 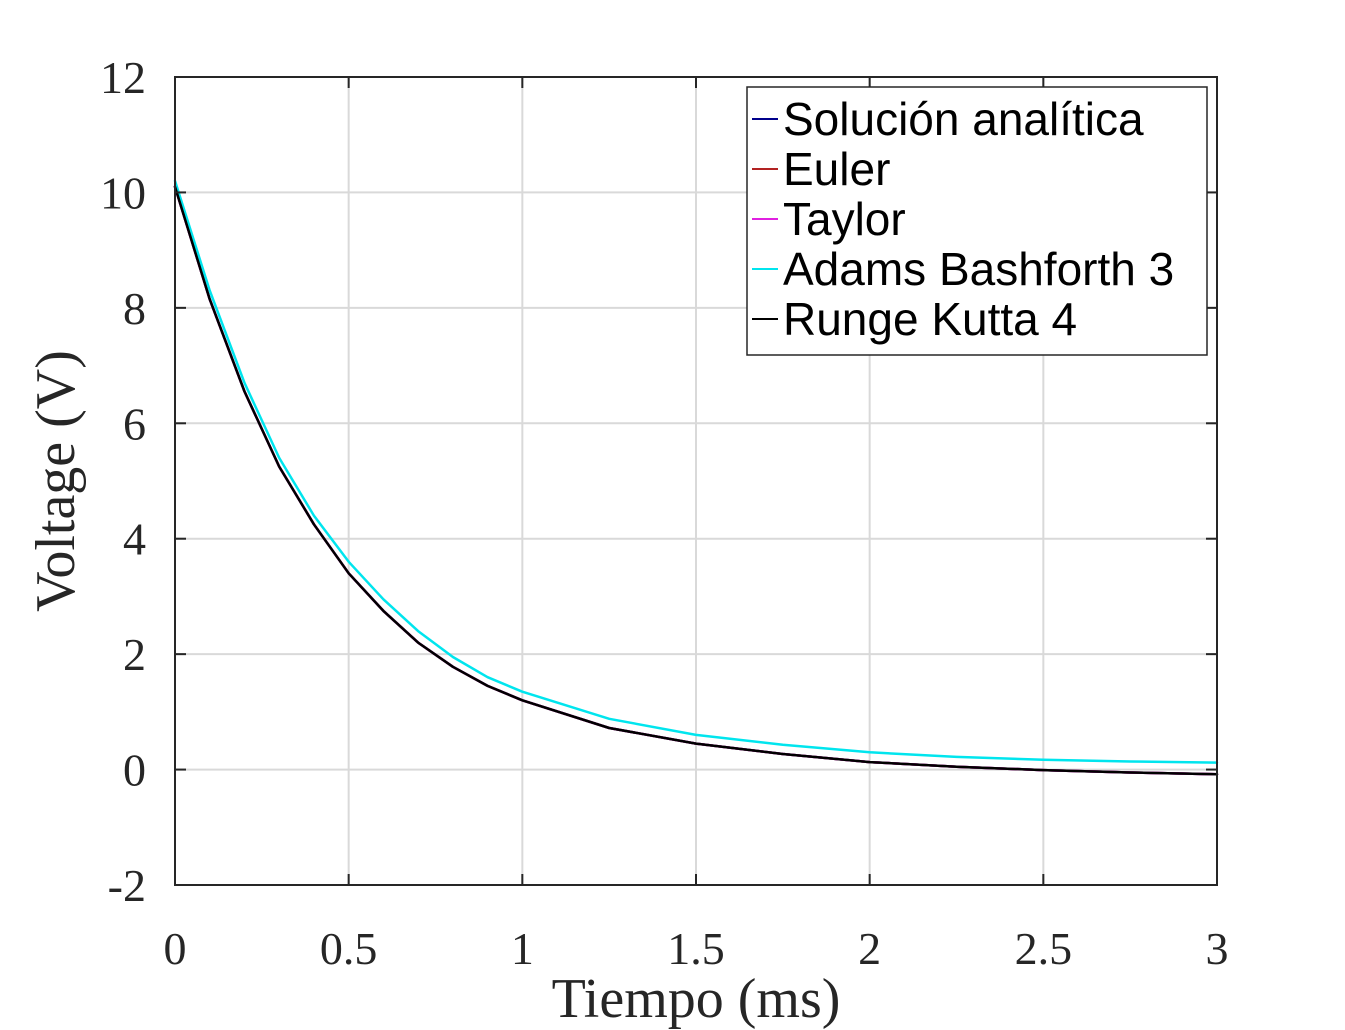 What do you see at coordinates (836, 169) in the screenshot?
I see `legend-entry: Euler` at bounding box center [836, 169].